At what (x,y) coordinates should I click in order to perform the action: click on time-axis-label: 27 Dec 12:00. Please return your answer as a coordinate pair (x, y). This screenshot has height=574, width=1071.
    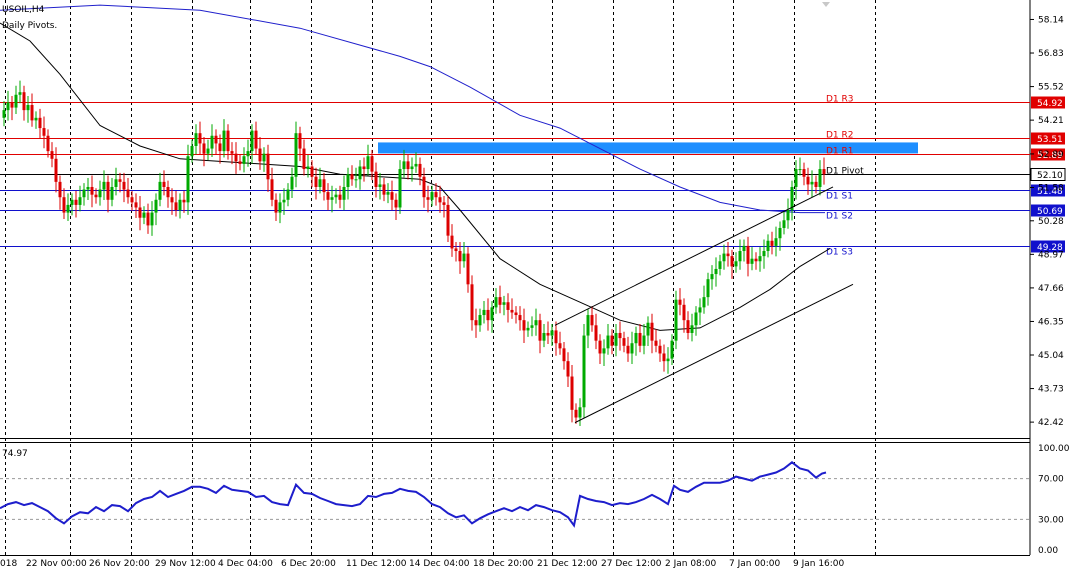
    Looking at the image, I should click on (631, 564).